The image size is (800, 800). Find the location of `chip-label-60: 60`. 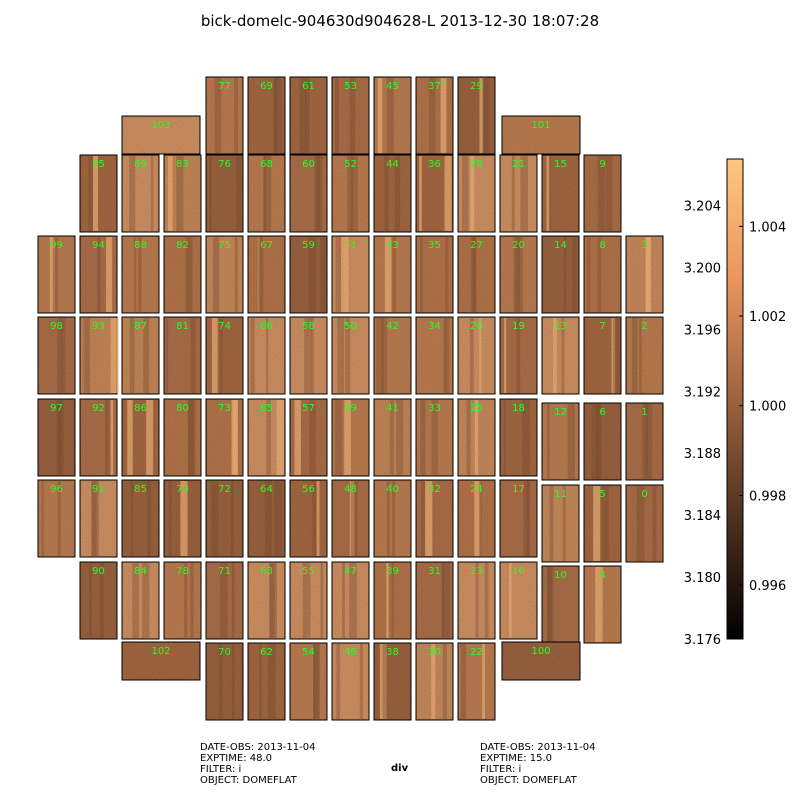

chip-label-60: 60 is located at coordinates (308, 164).